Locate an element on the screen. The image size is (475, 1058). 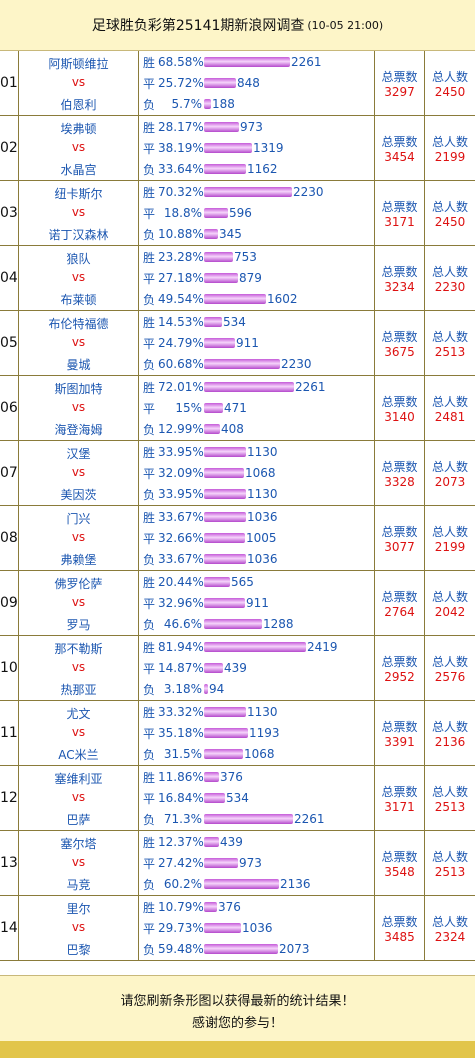
home-team: 塞维利亚 is located at coordinates (78, 779).